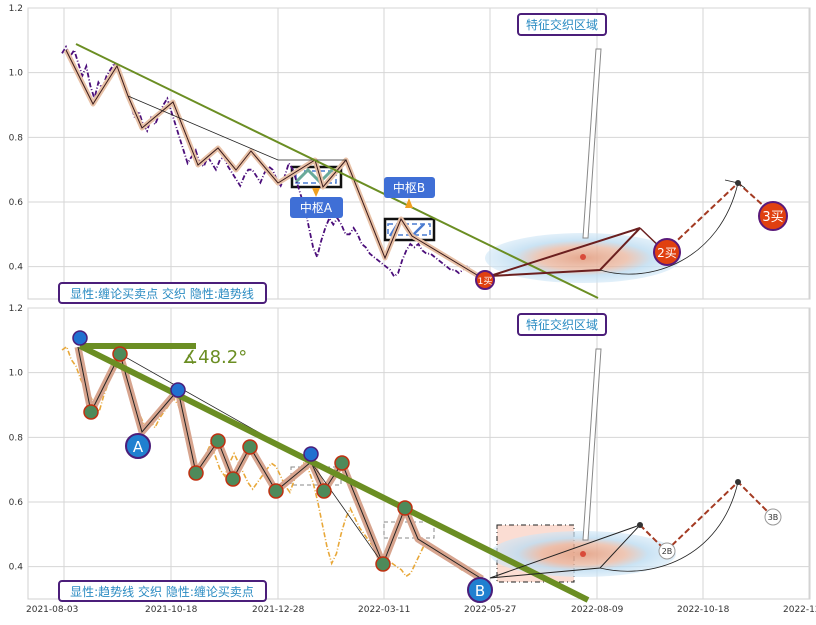 This screenshot has height=625, width=816. I want to click on buy3-marker: 3买, so click(773, 216).